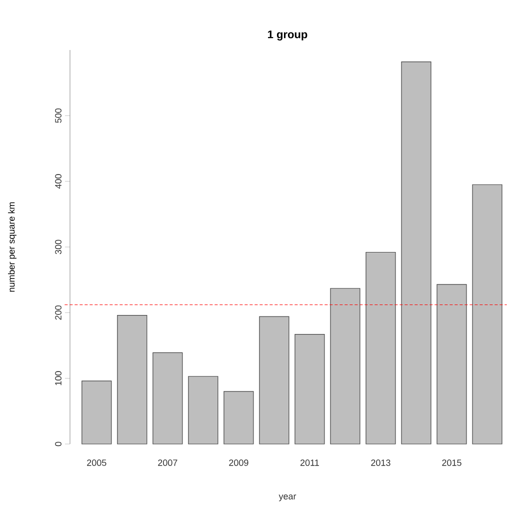 This screenshot has width=507, height=515. I want to click on x-tick-label: 2013, so click(380, 463).